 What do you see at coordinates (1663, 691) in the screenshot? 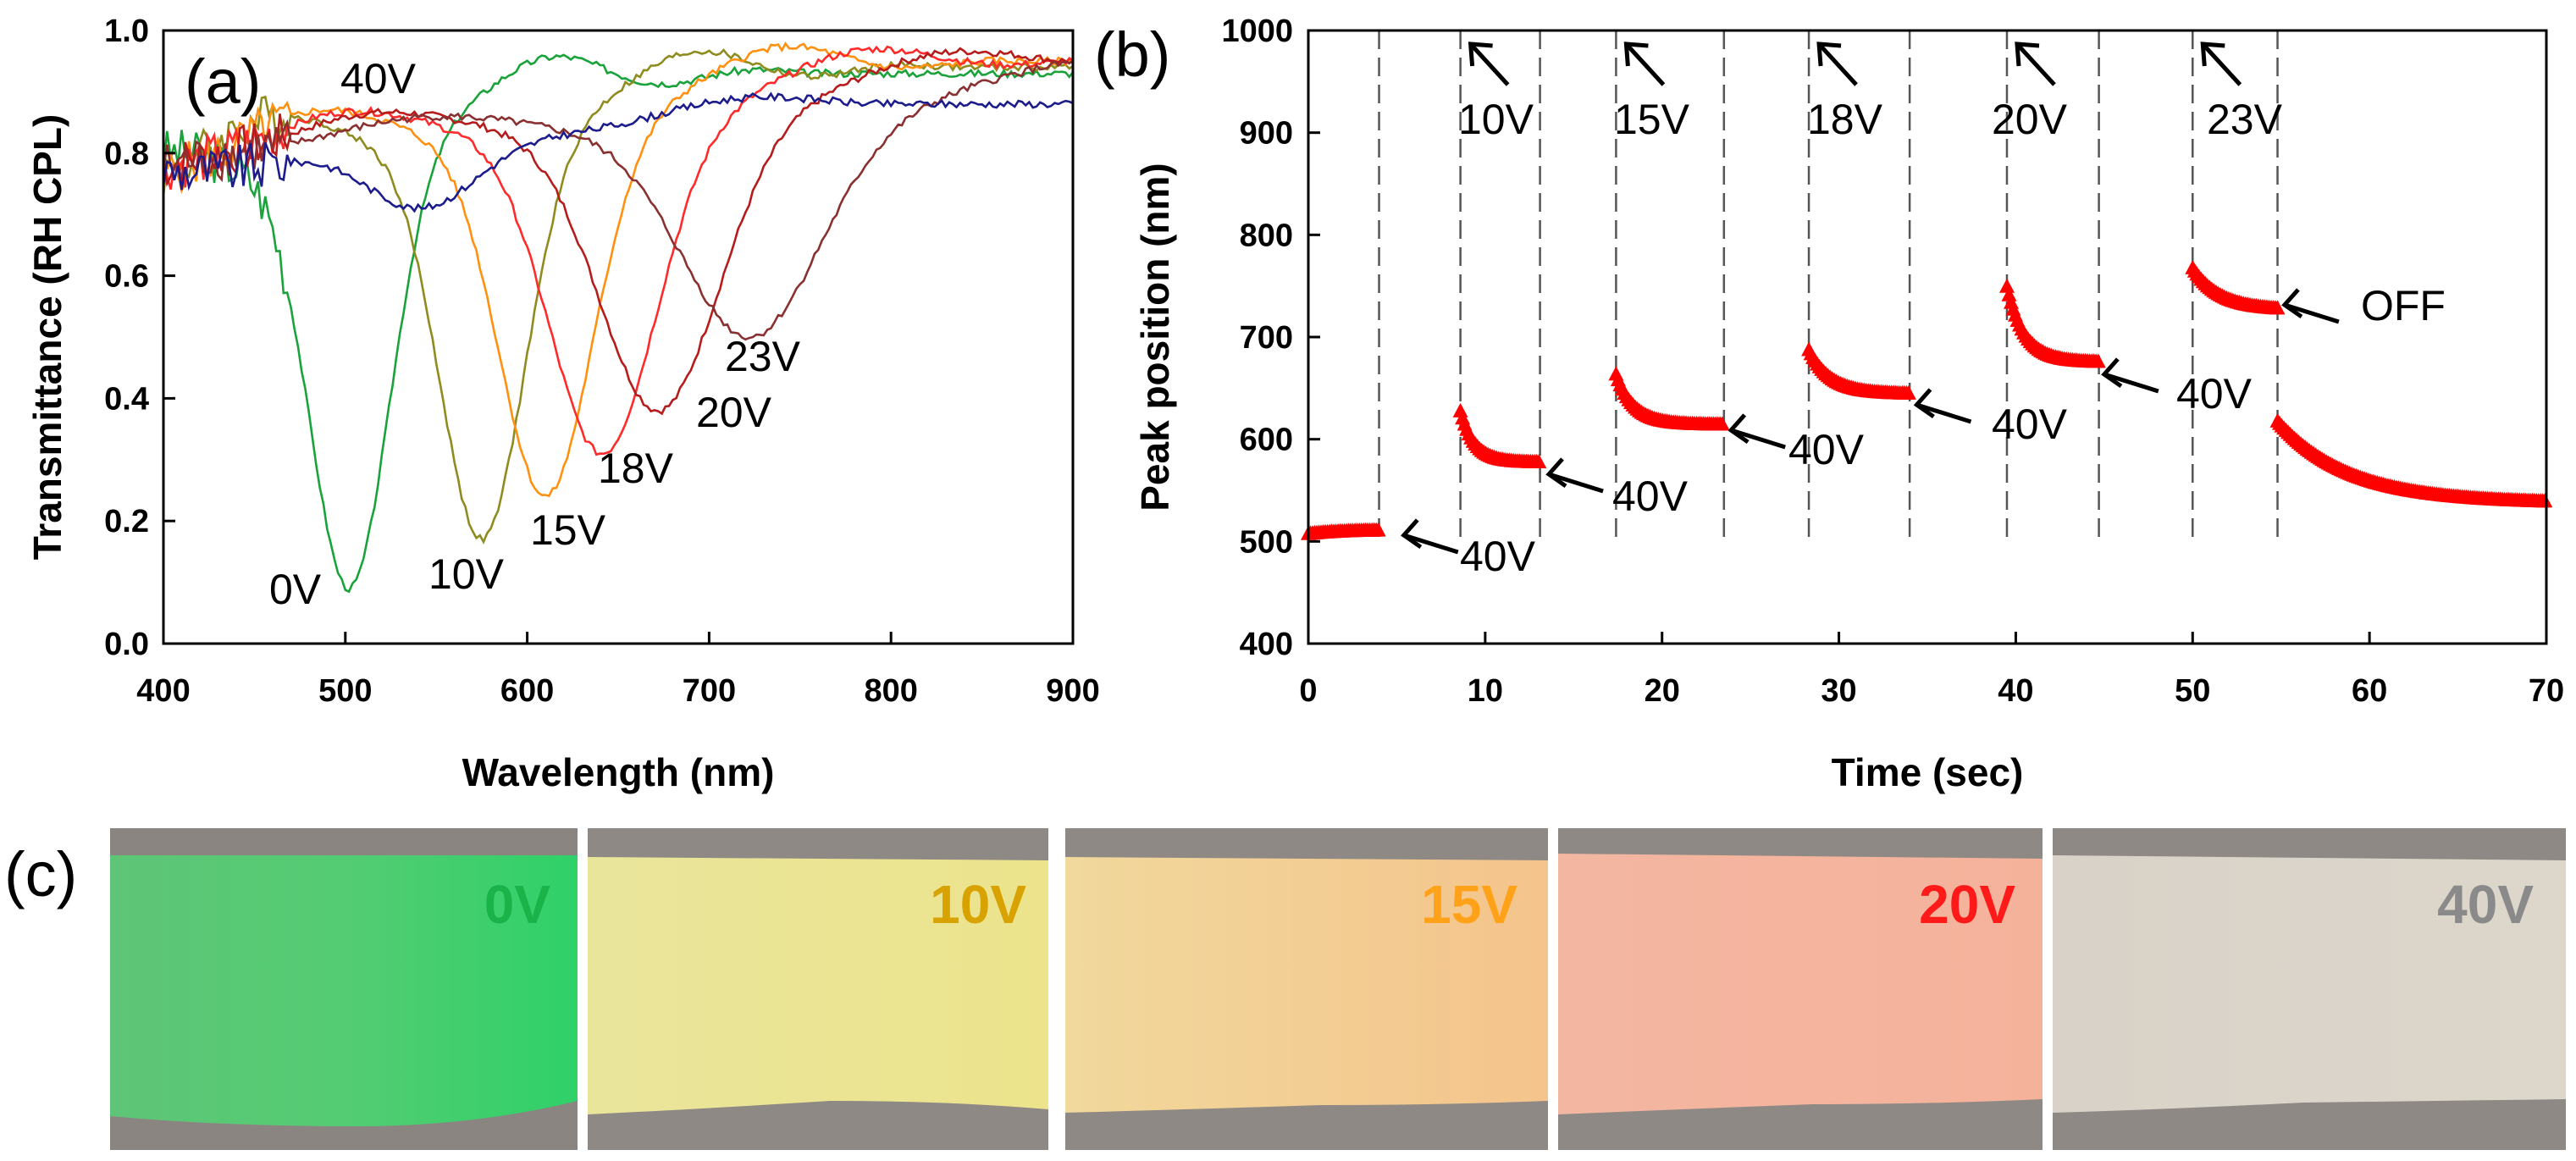
I see `b-x-tick-label: 20` at bounding box center [1663, 691].